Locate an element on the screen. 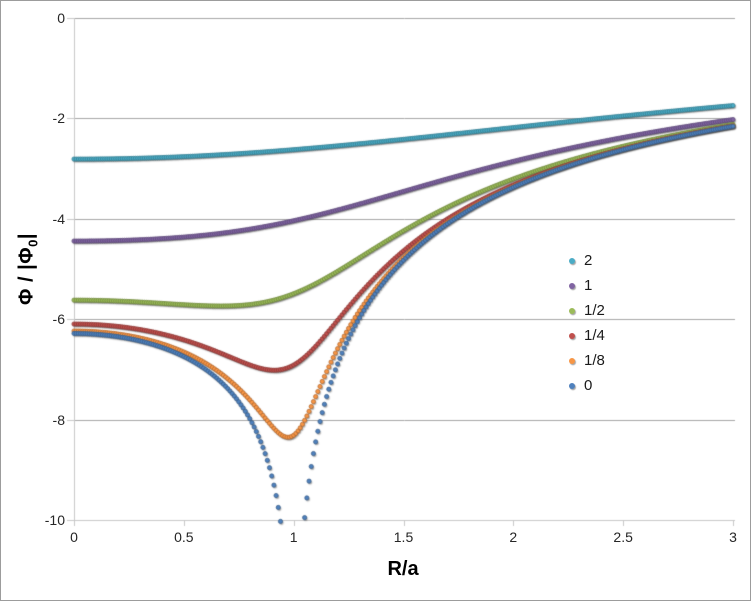 The width and height of the screenshot is (751, 601). y-tick-label--4: -4 is located at coordinates (58, 218).